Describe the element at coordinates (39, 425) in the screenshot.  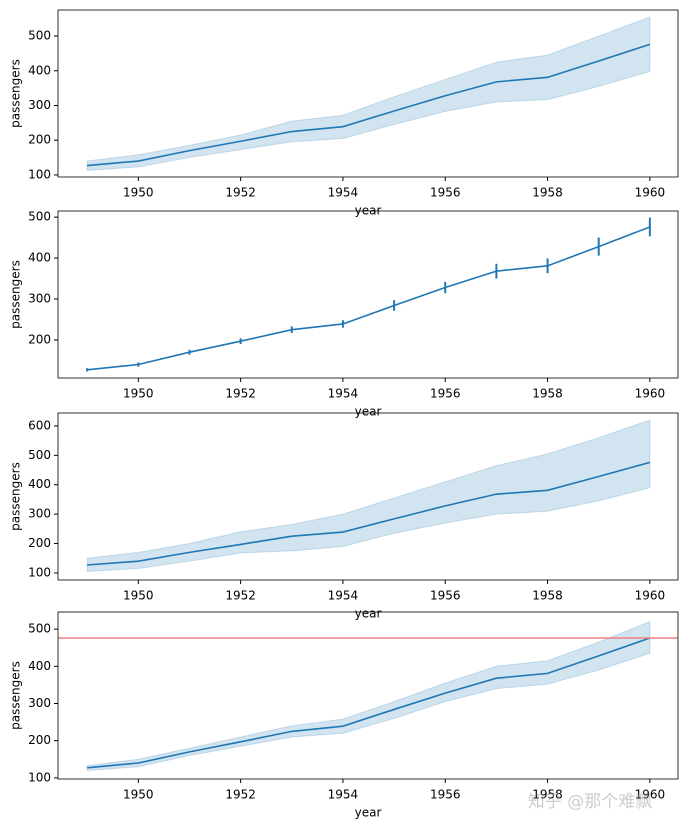
I see `y-tick-label: 600` at that location.